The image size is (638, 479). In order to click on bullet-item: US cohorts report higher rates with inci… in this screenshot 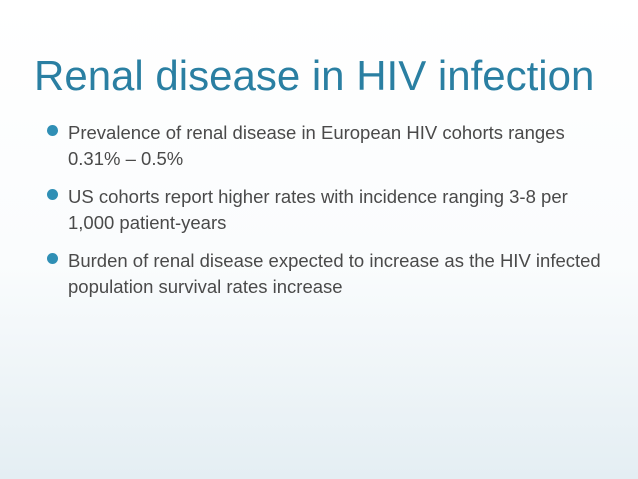, I will do `click(324, 210)`.